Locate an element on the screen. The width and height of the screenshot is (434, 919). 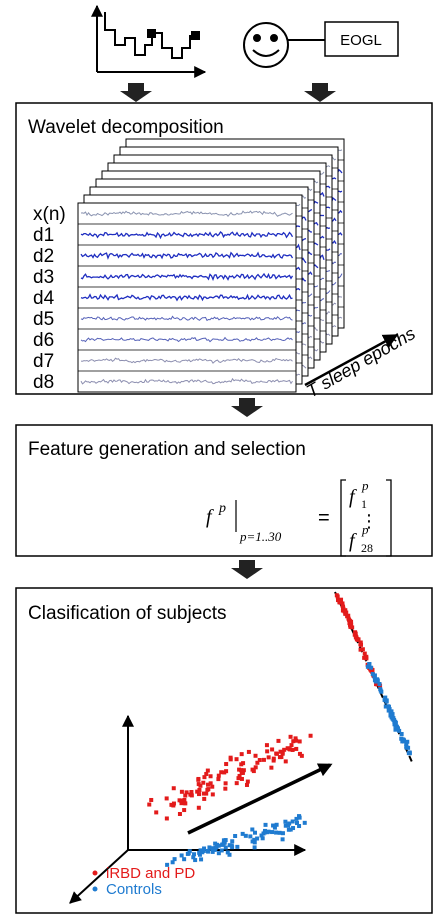
projection-arrow is located at coordinates (260, 799).